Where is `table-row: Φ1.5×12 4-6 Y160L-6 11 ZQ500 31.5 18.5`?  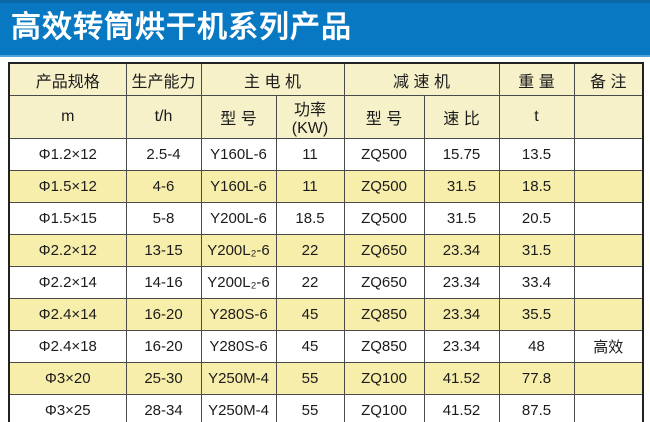 table-row: Φ1.5×12 4-6 Y160L-6 11 ZQ500 31.5 18.5 is located at coordinates (326, 186).